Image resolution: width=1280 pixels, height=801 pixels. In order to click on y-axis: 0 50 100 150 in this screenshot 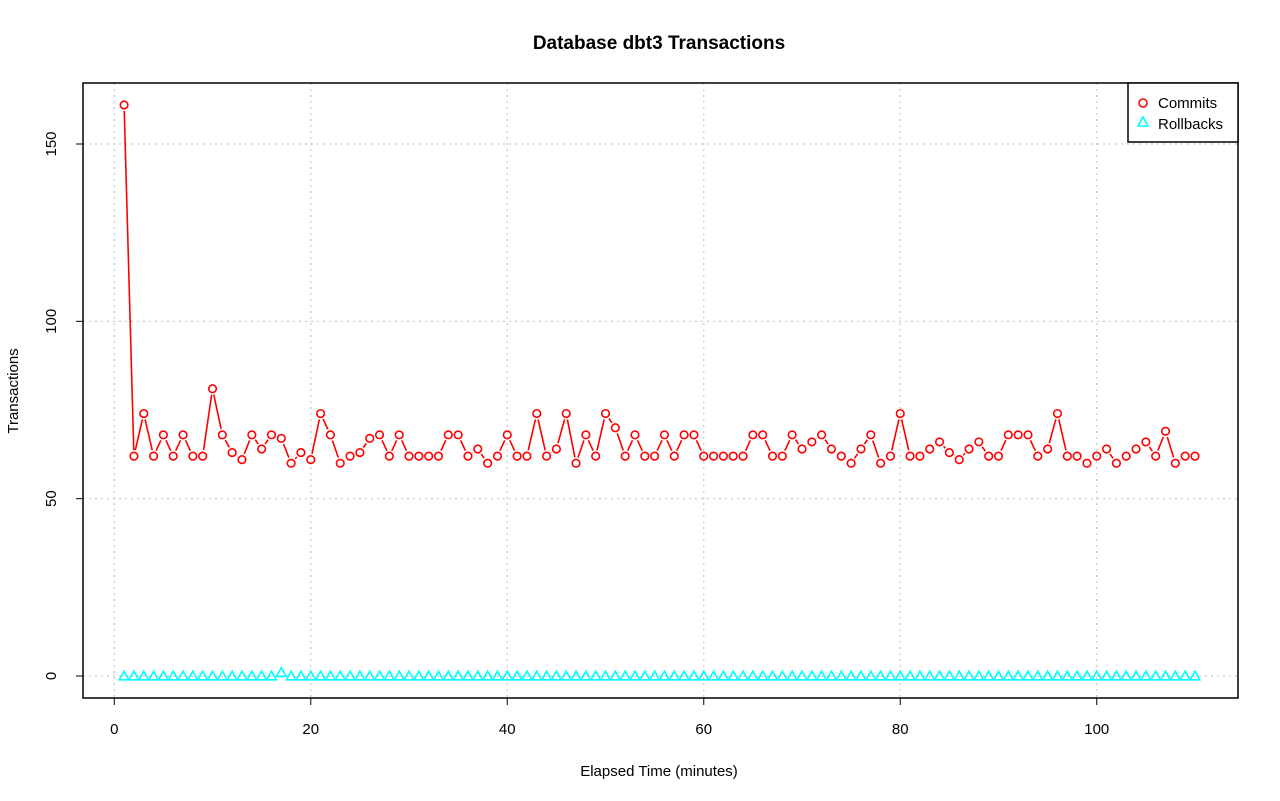, I will do `click(63, 405)`.